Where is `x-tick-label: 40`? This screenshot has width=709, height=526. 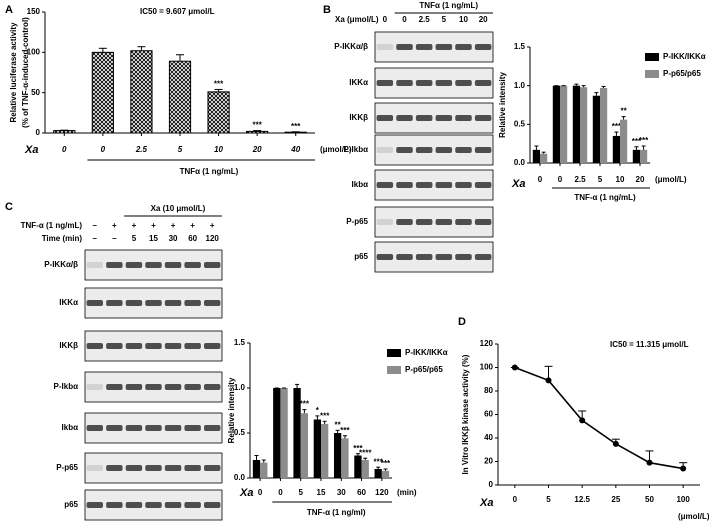 x-tick-label: 40 is located at coordinates (295, 149).